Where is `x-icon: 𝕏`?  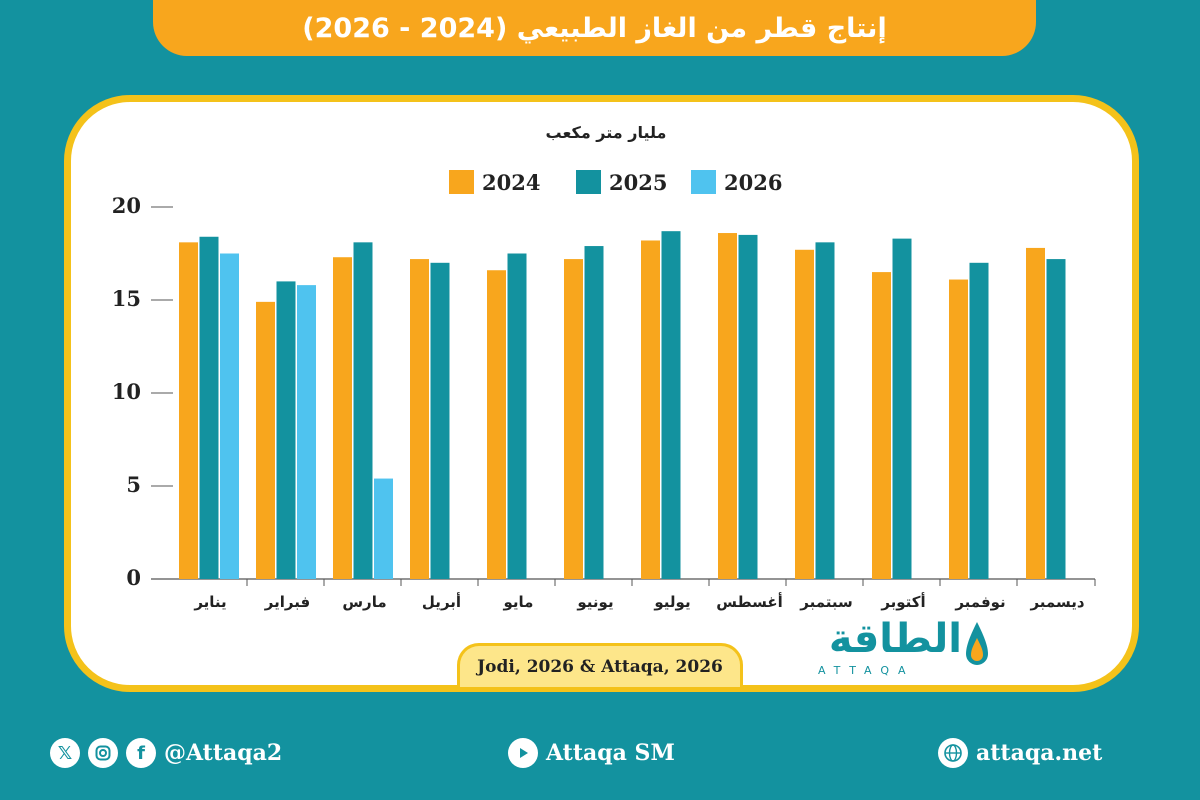
x-icon: 𝕏 is located at coordinates (65, 753).